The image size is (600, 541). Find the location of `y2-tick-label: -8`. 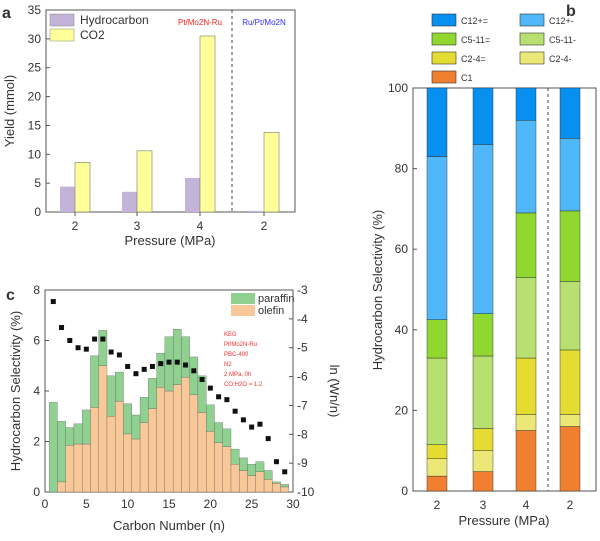

y2-tick-label: -8 is located at coordinates (302, 434).